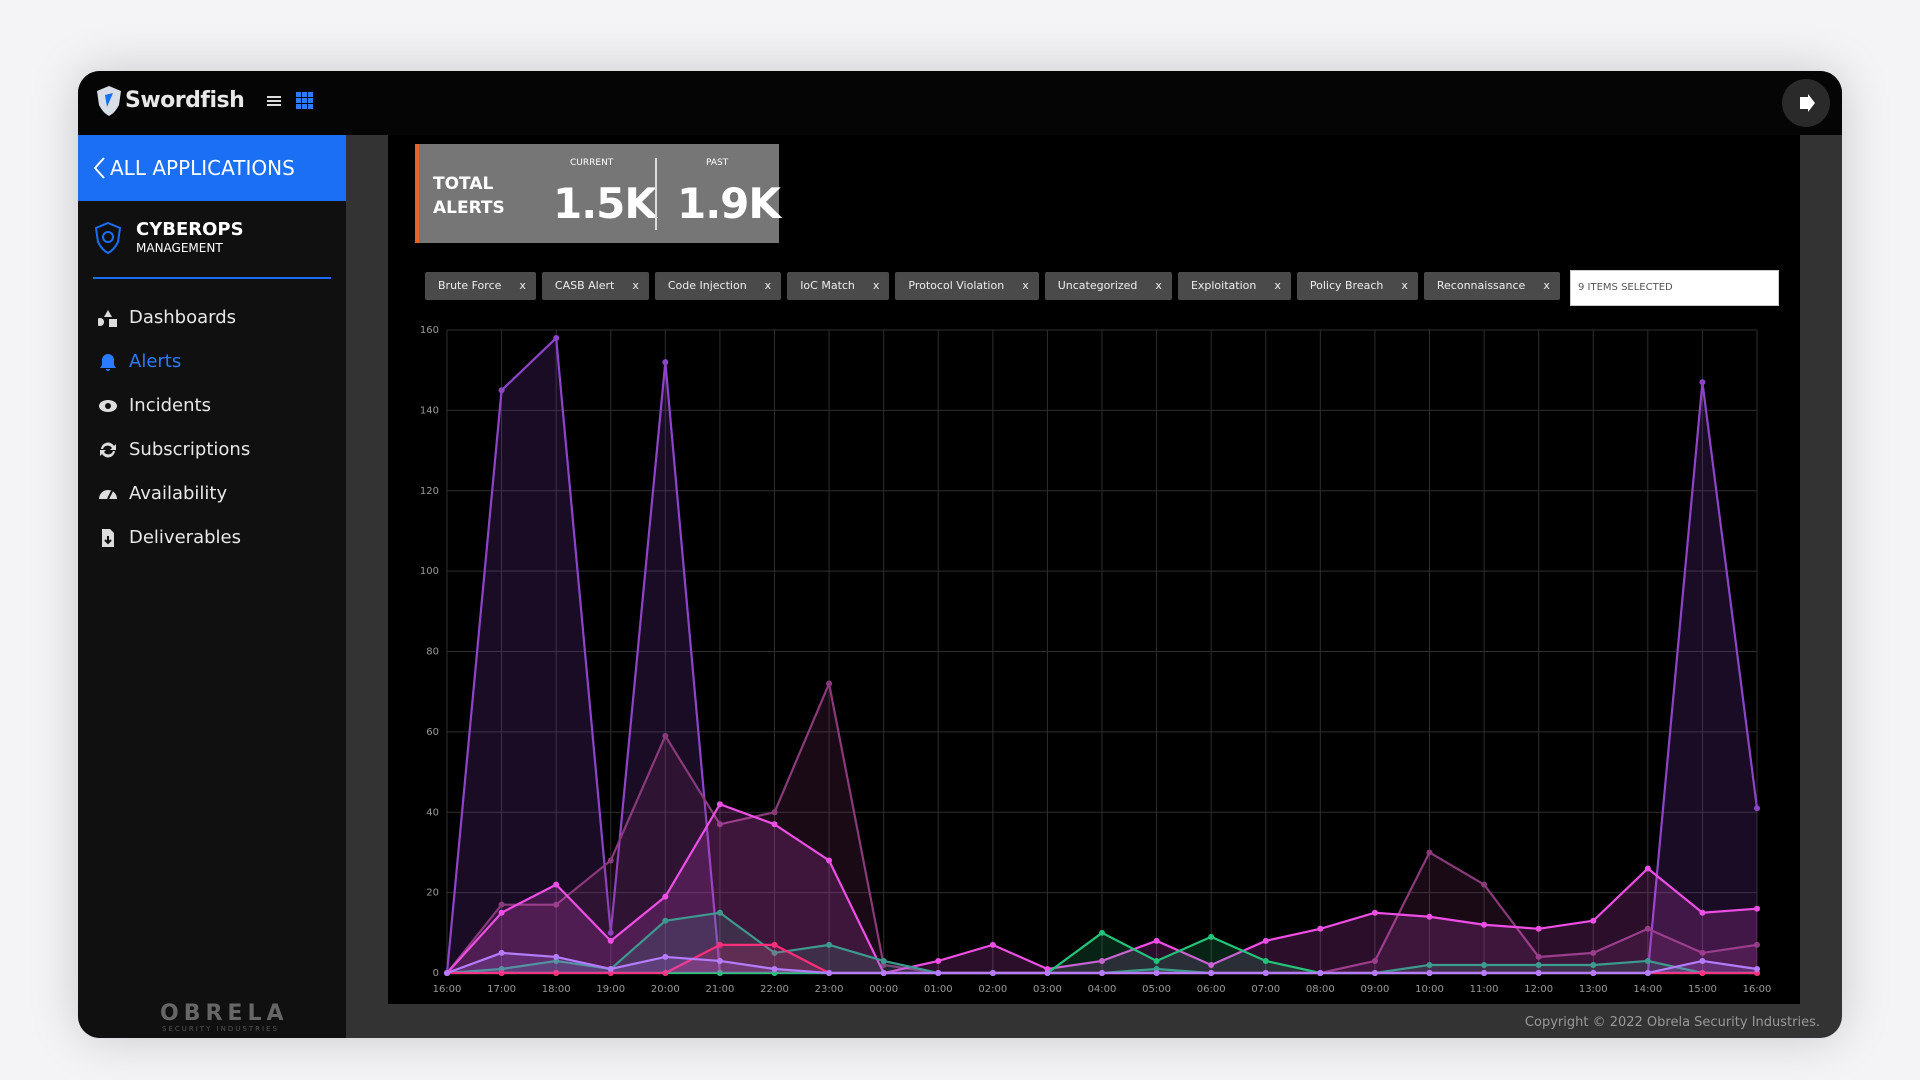 The width and height of the screenshot is (1920, 1080). I want to click on menu-button, so click(274, 101).